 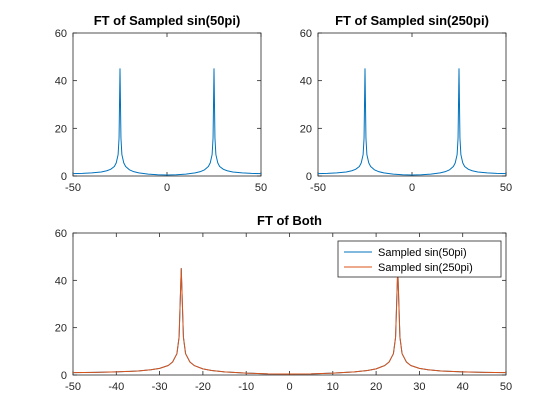 I want to click on chart-title: FT of Both, so click(x=289, y=220).